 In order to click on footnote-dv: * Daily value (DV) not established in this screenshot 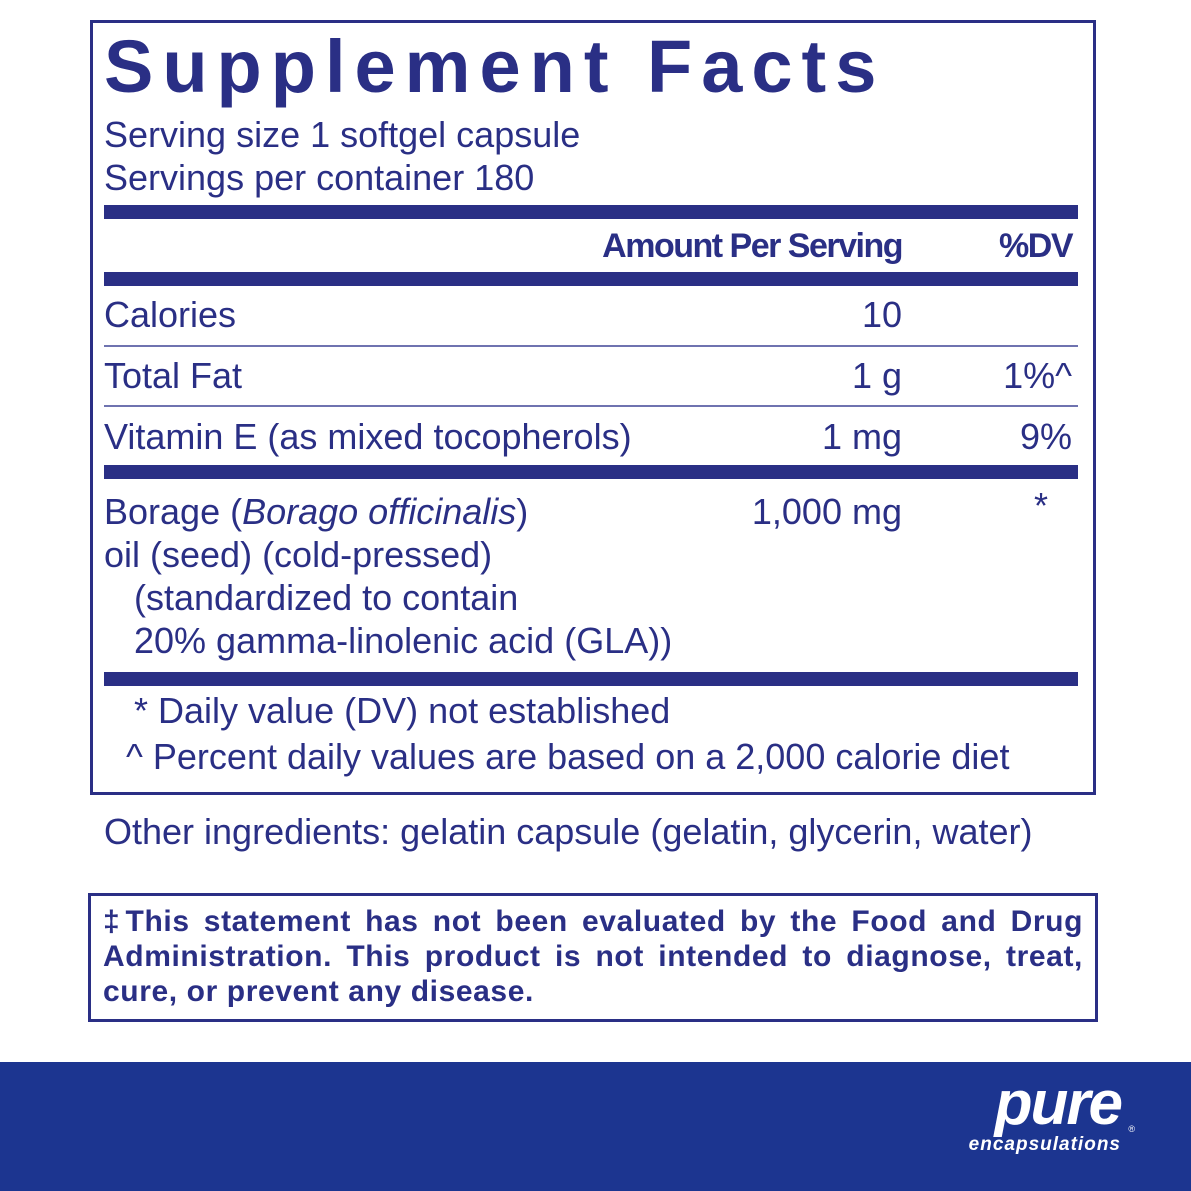, I will do `click(402, 710)`.